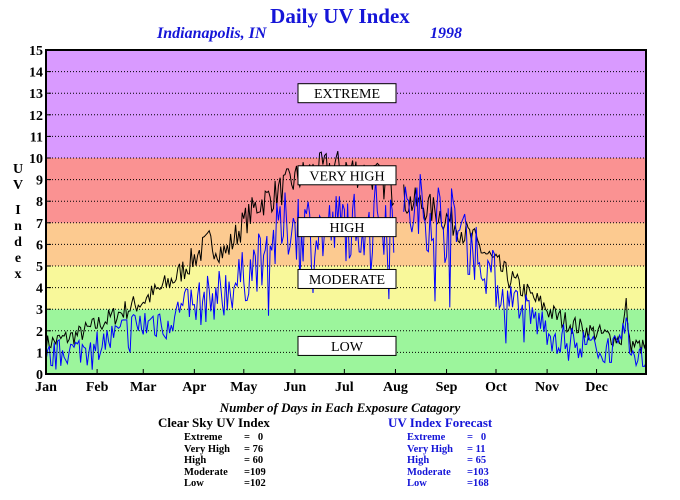 The height and width of the screenshot is (500, 680). What do you see at coordinates (340, 16) in the screenshot?
I see `chart-title: Daily UV Index` at bounding box center [340, 16].